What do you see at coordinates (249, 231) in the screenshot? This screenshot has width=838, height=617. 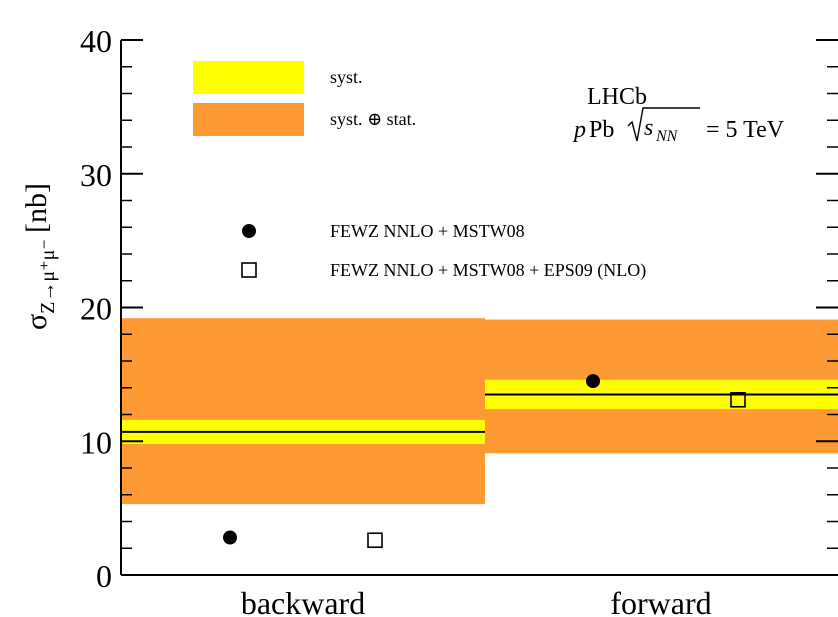 I see `legend-marker-fewz` at bounding box center [249, 231].